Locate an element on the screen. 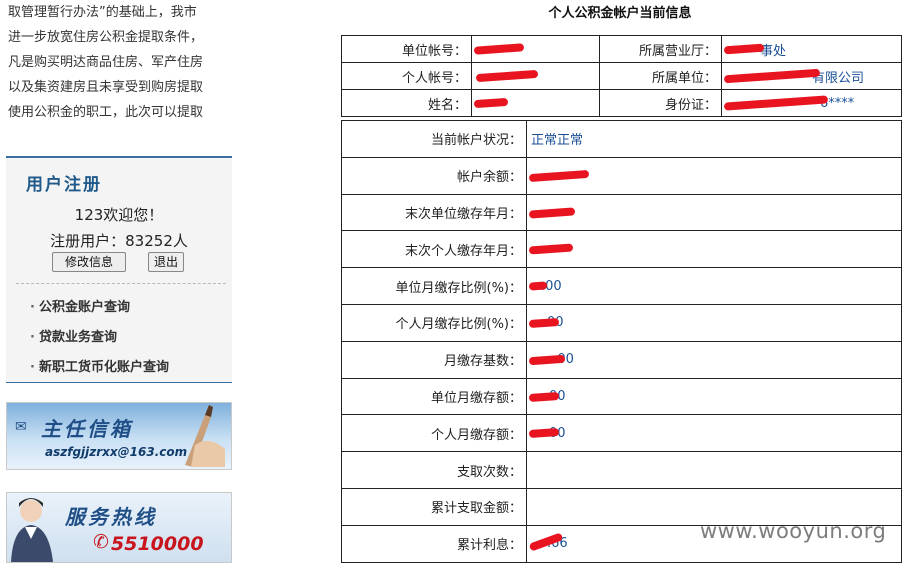 This screenshot has height=563, width=907. menu-item-loan-query: · 贷款业务查询 is located at coordinates (73, 335).